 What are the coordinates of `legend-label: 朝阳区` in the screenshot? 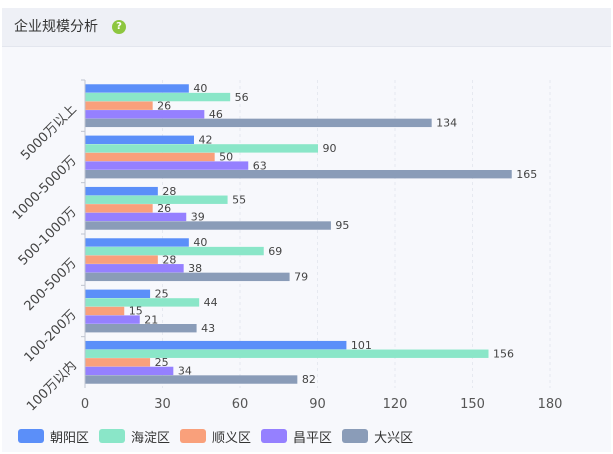 It's located at (70, 438).